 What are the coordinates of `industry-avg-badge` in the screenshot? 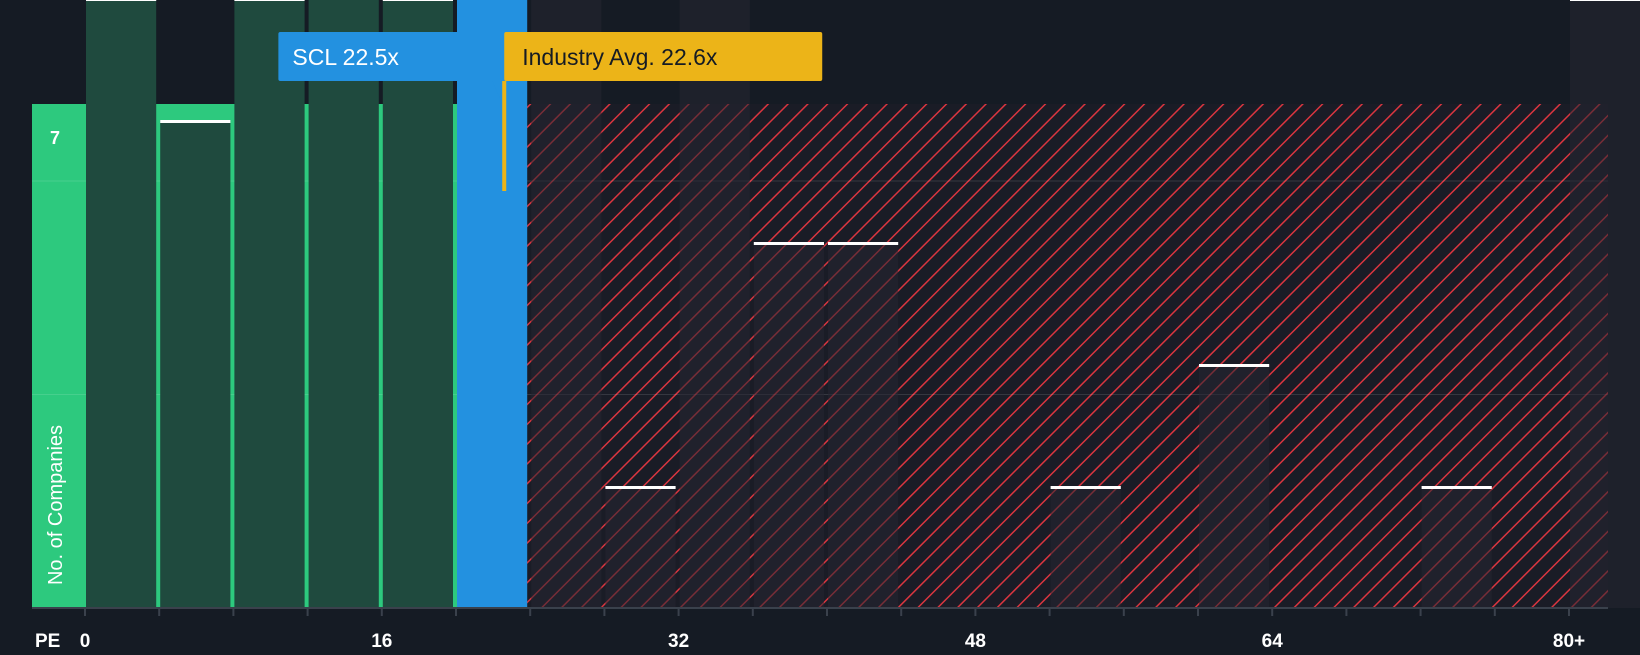 It's located at (663, 56).